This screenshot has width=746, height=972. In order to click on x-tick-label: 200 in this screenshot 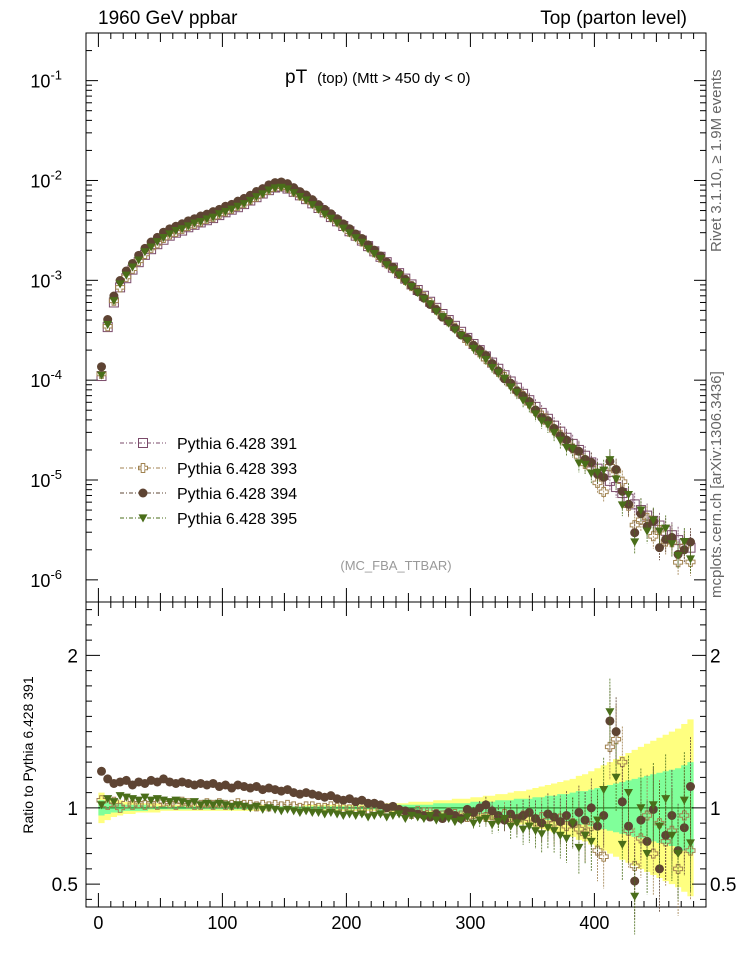, I will do `click(346, 923)`.